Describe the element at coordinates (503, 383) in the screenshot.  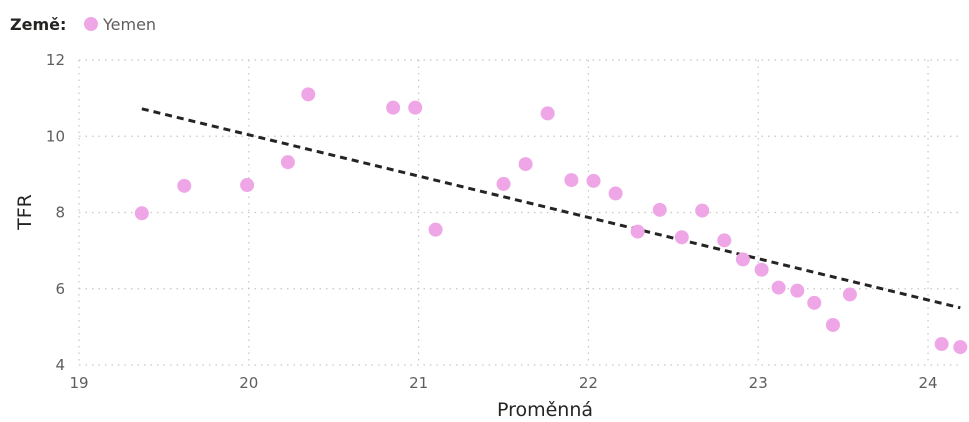
I see `x-axis-ticks: 19 20 21 22 23 24` at that location.